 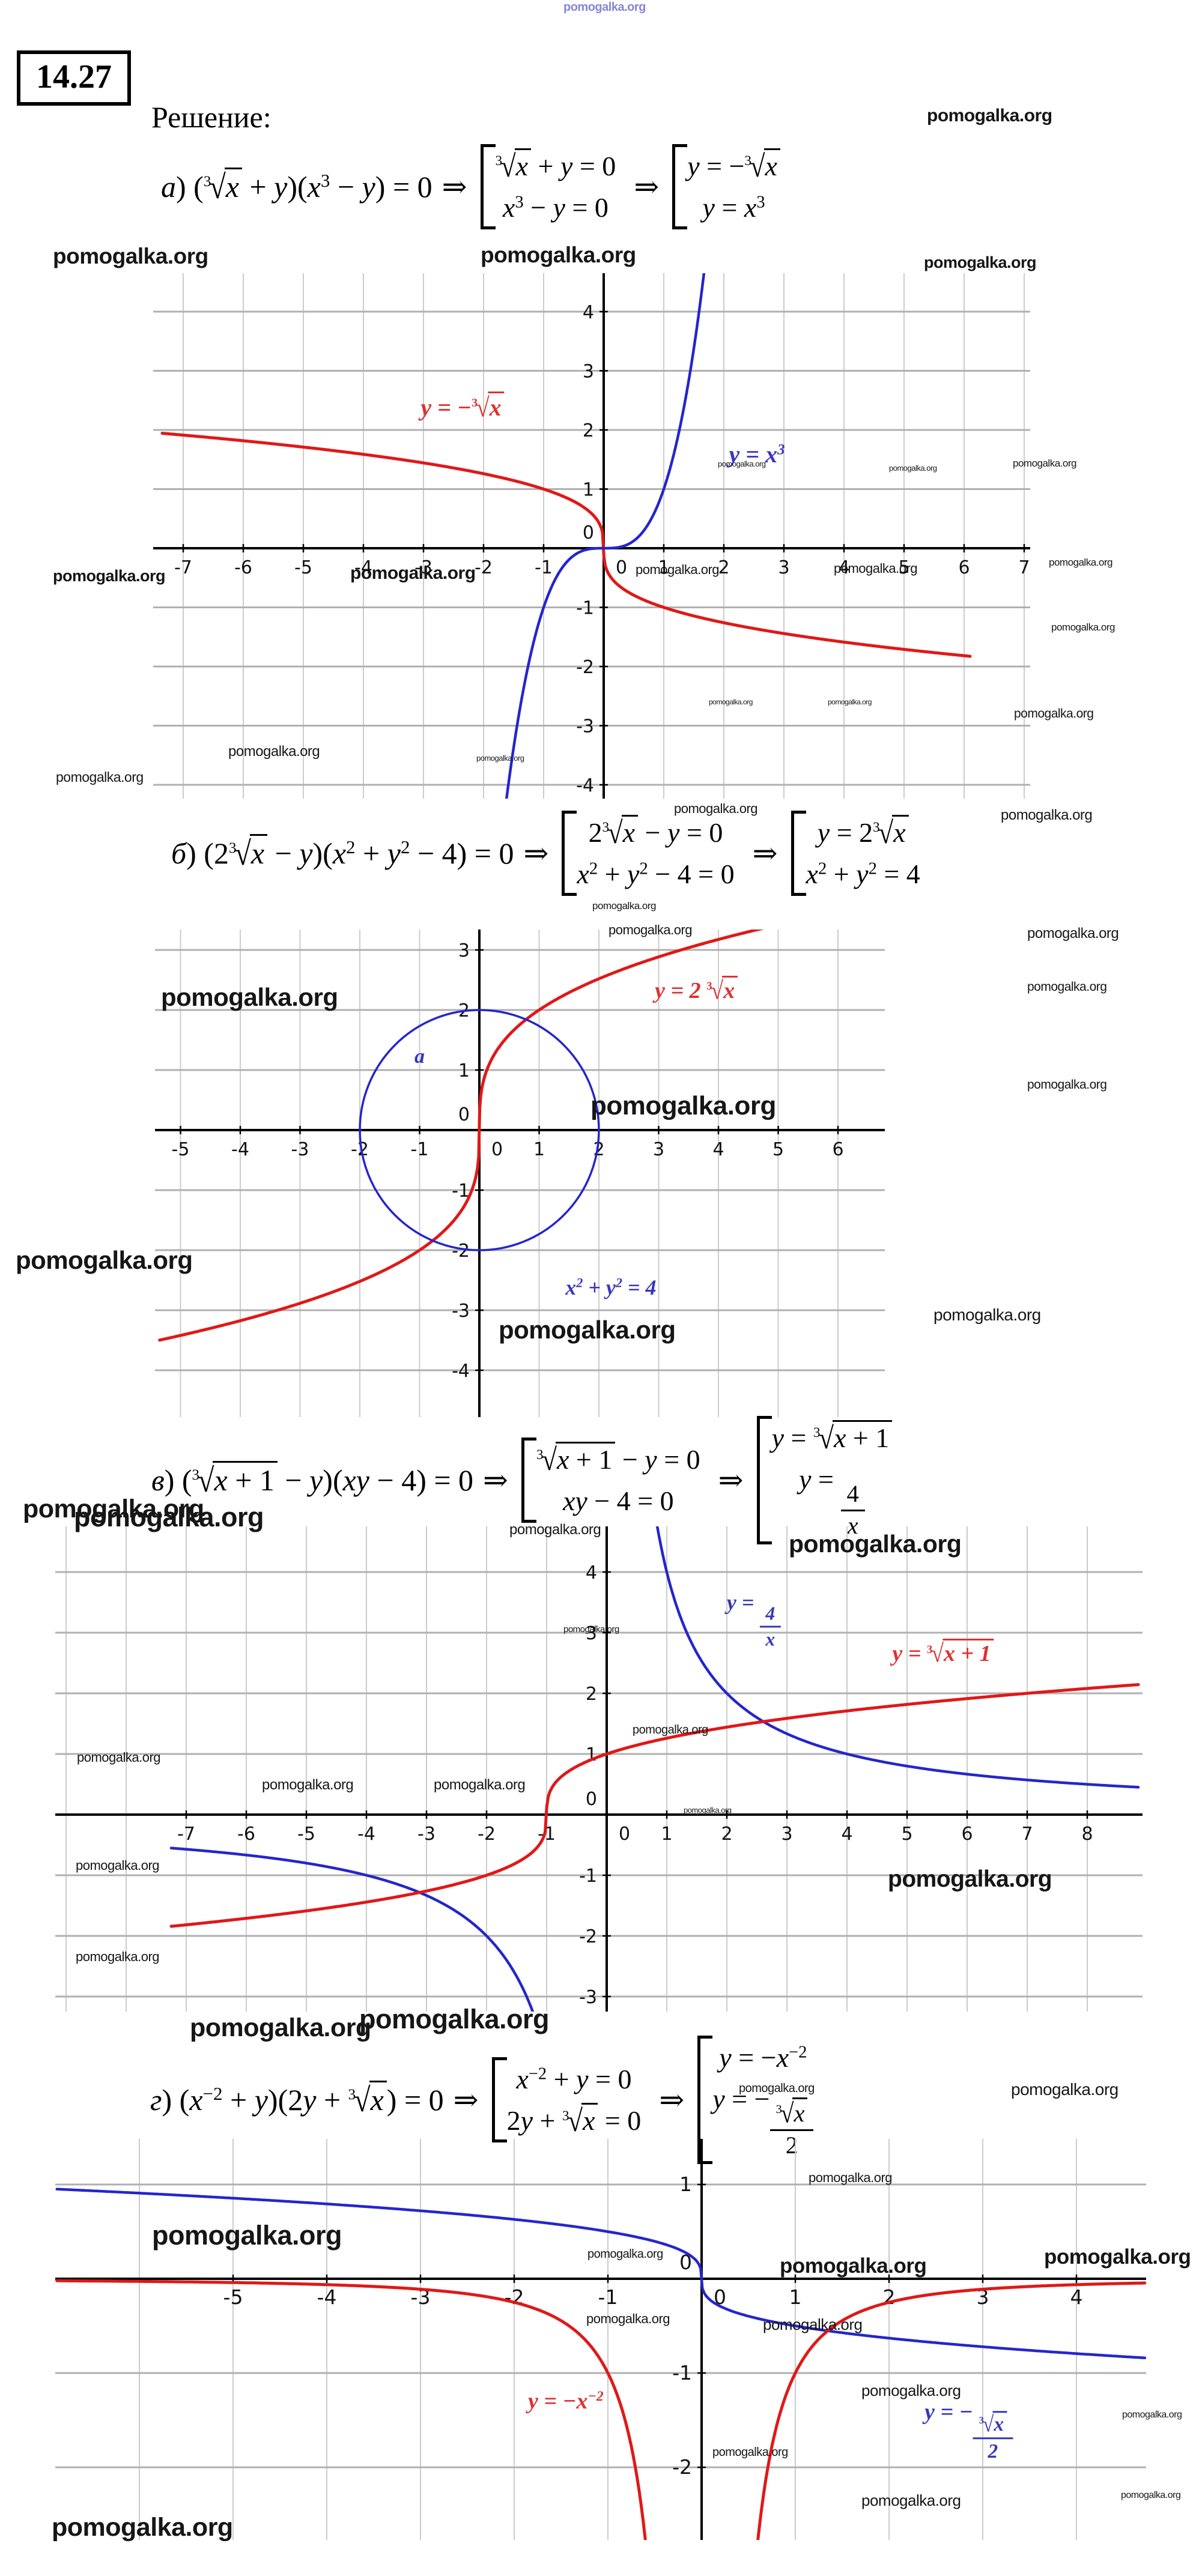 I want to click on cube-root: 3√x + 1, so click(x=853, y=1437).